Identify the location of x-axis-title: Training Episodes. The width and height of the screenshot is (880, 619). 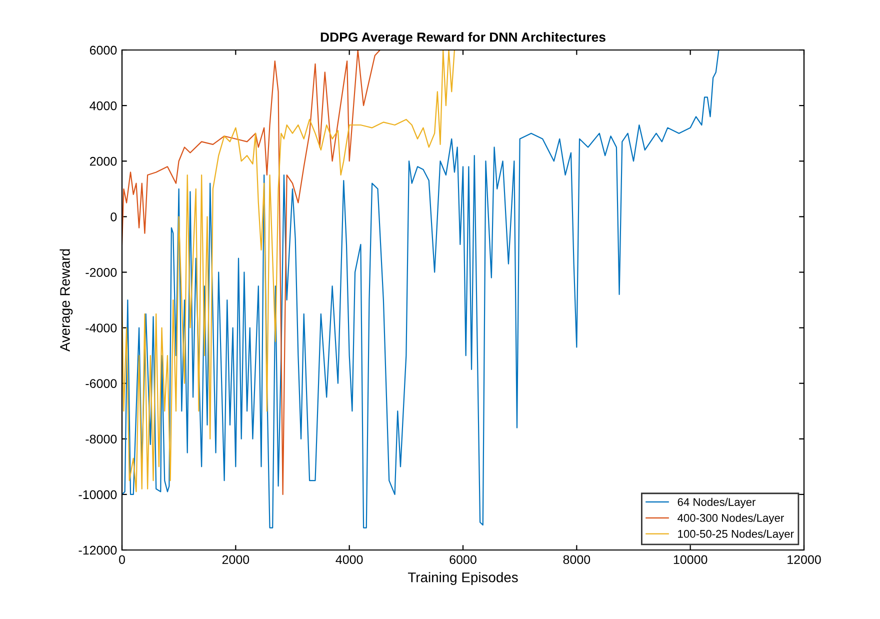
(463, 579).